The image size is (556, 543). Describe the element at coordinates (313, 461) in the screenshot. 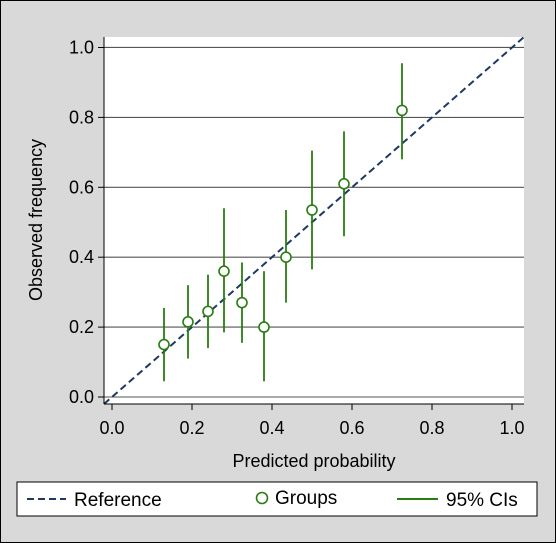

I see `x-axis-label: Predicted probability` at that location.